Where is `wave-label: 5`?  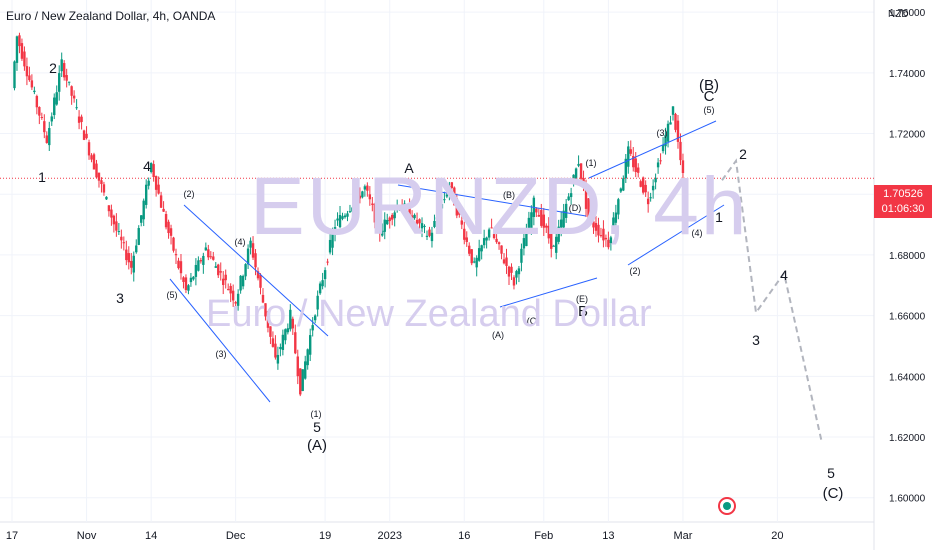
wave-label: 5 is located at coordinates (831, 473).